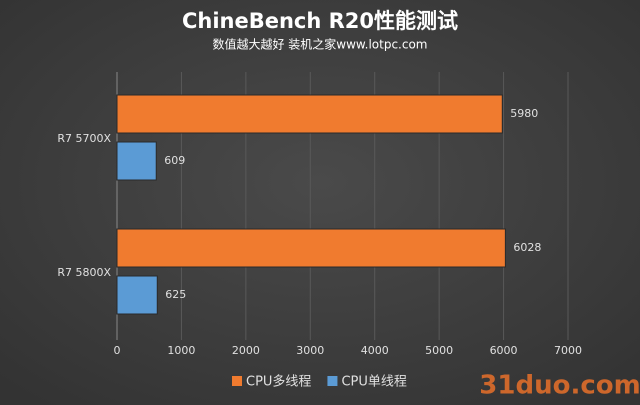 Image resolution: width=640 pixels, height=405 pixels. I want to click on legend-label: CPU多线程, so click(278, 382).